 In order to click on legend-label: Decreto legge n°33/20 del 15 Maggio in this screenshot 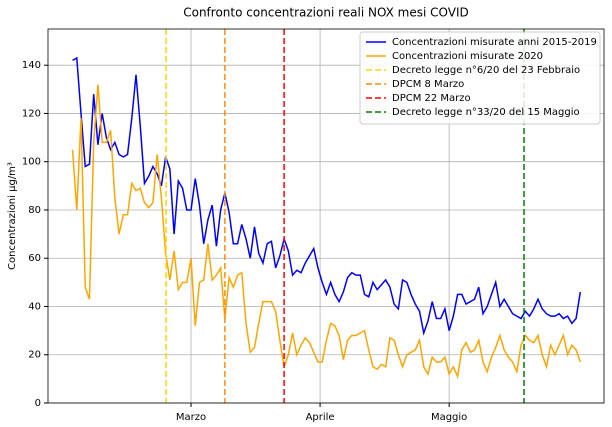, I will do `click(486, 112)`.